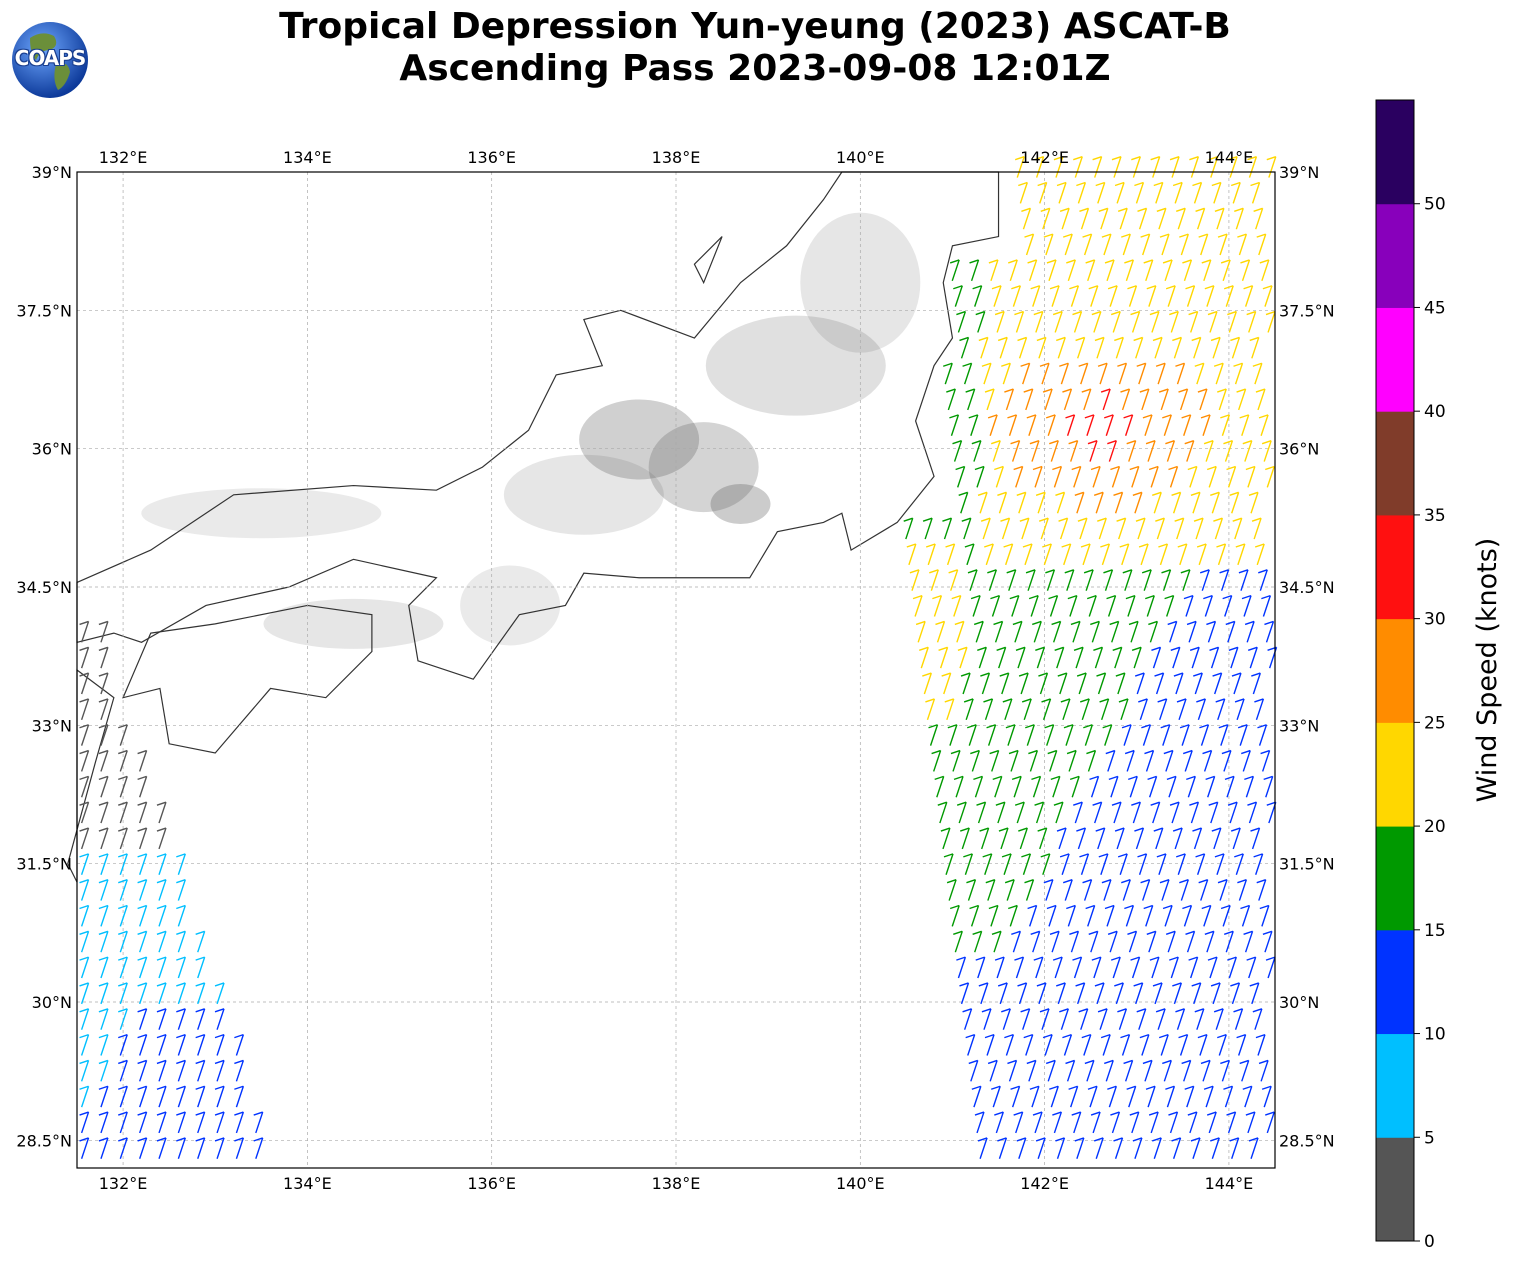 This screenshot has height=1264, width=1513. What do you see at coordinates (1229, 157) in the screenshot?
I see `lon-tick-label-top: 144°E` at bounding box center [1229, 157].